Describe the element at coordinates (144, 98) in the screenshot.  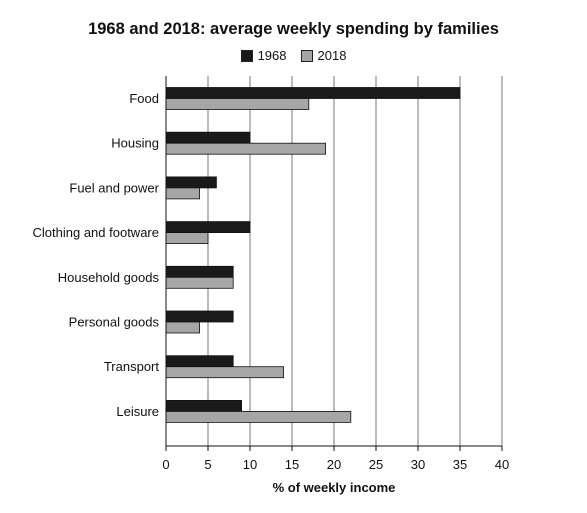
I see `category-label: Food` at that location.